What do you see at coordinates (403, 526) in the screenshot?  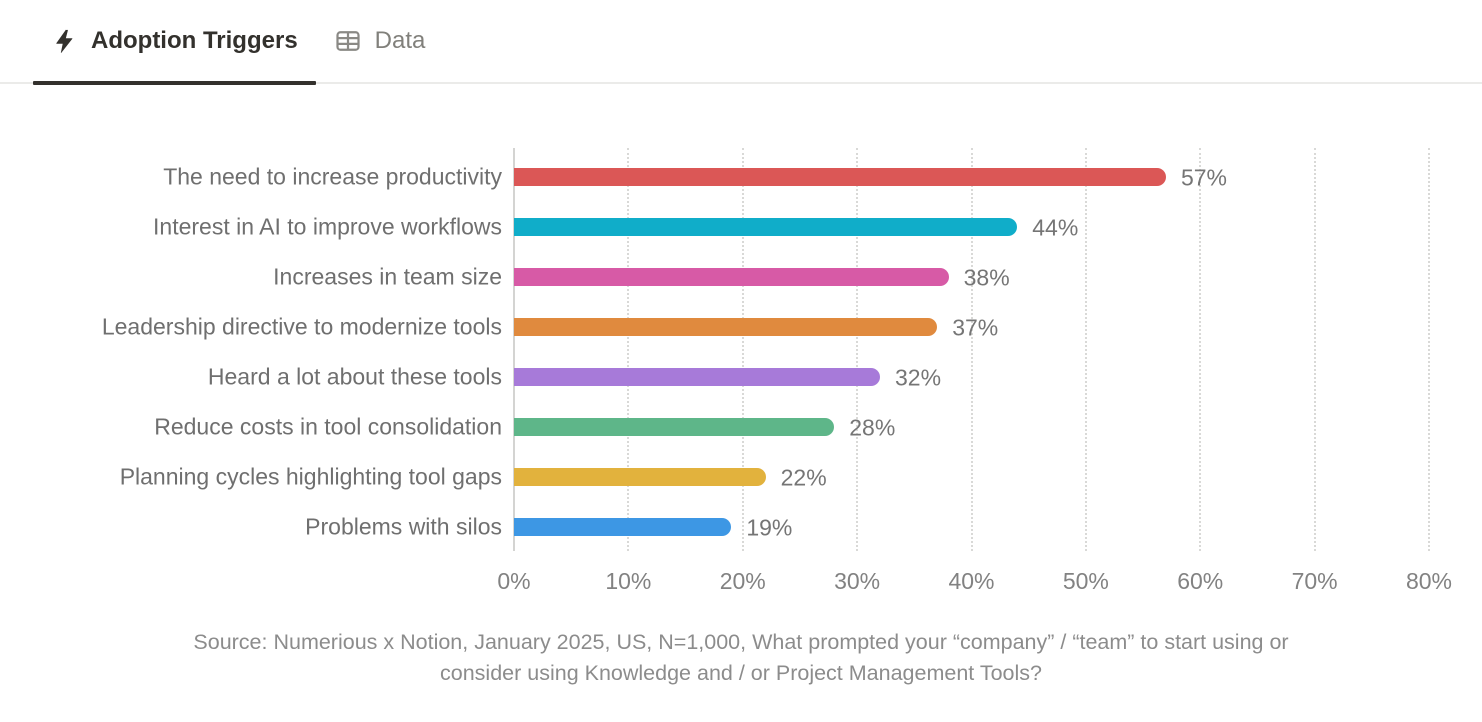 I see `category-label: Problems with silos` at bounding box center [403, 526].